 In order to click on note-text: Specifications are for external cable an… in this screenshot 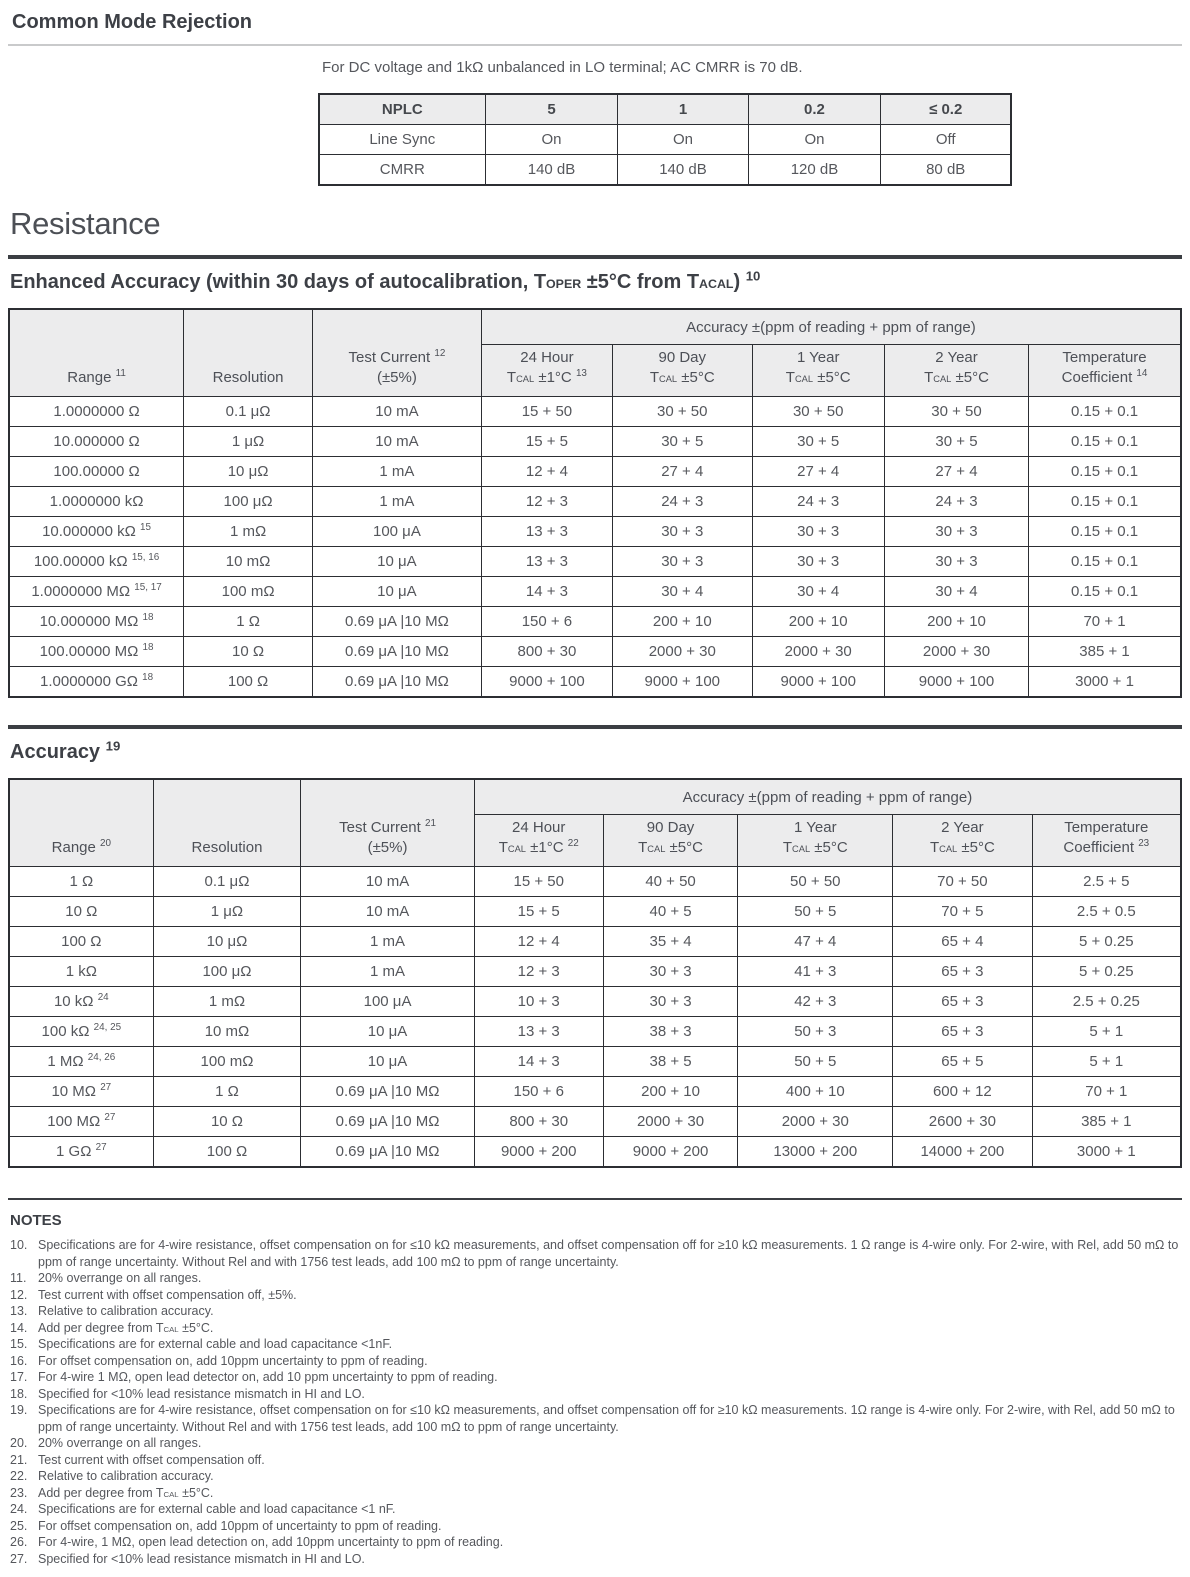, I will do `click(215, 1344)`.